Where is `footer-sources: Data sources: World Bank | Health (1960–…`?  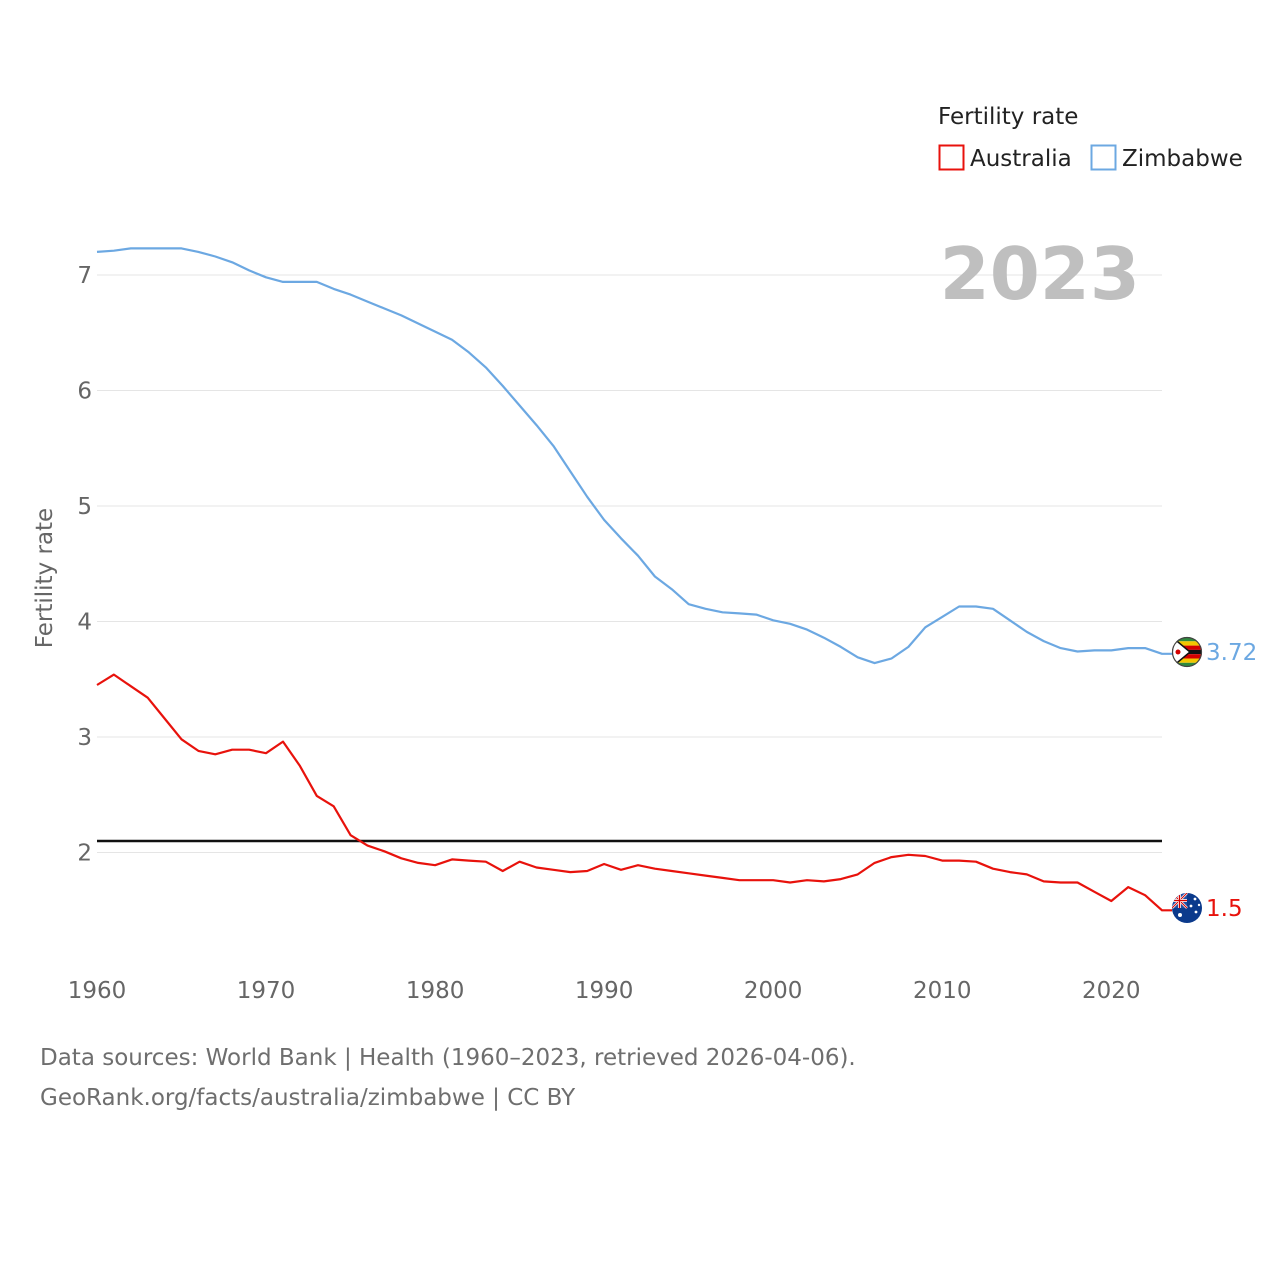
footer-sources: Data sources: World Bank | Health (1960–… is located at coordinates (448, 1058).